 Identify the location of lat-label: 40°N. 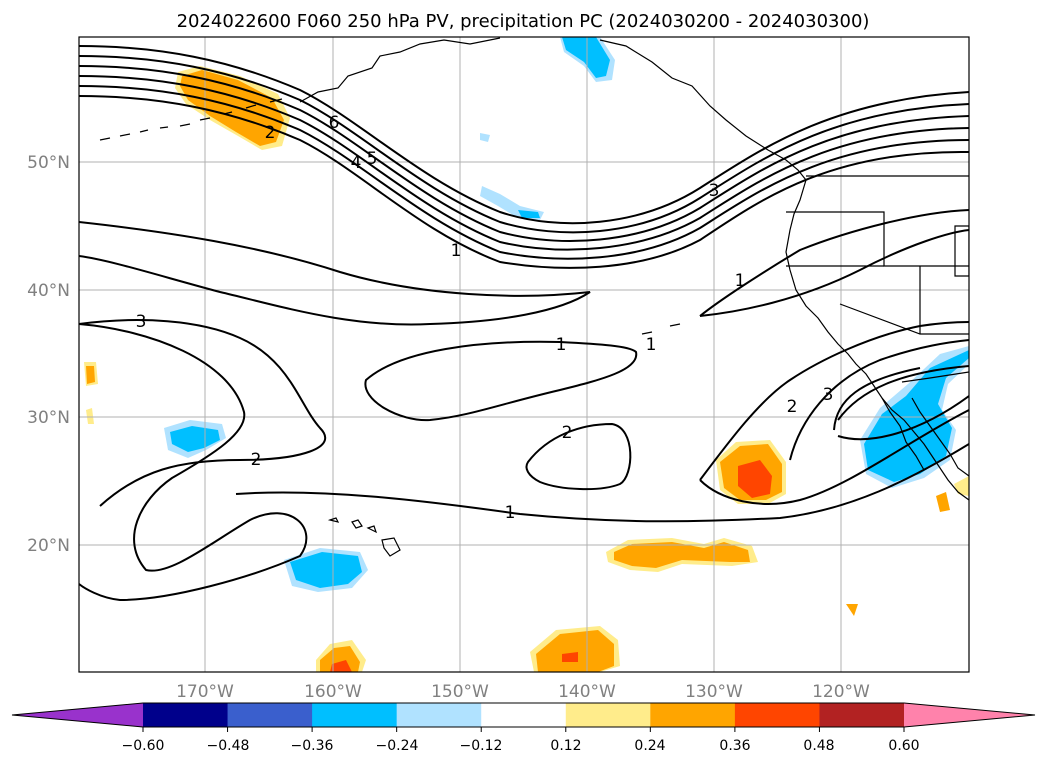
(48, 291).